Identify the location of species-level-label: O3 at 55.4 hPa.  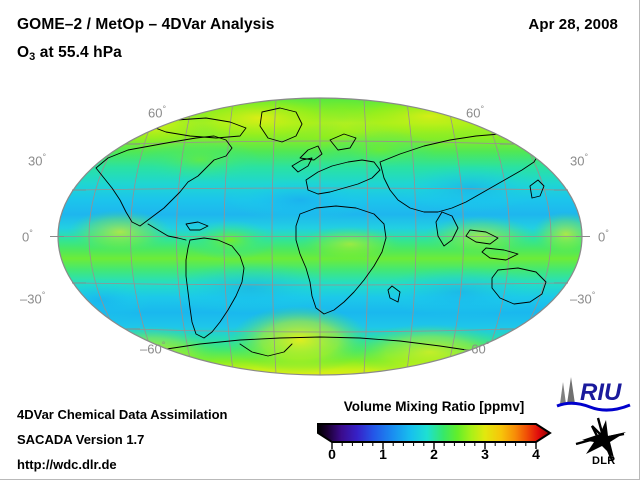
(69, 53).